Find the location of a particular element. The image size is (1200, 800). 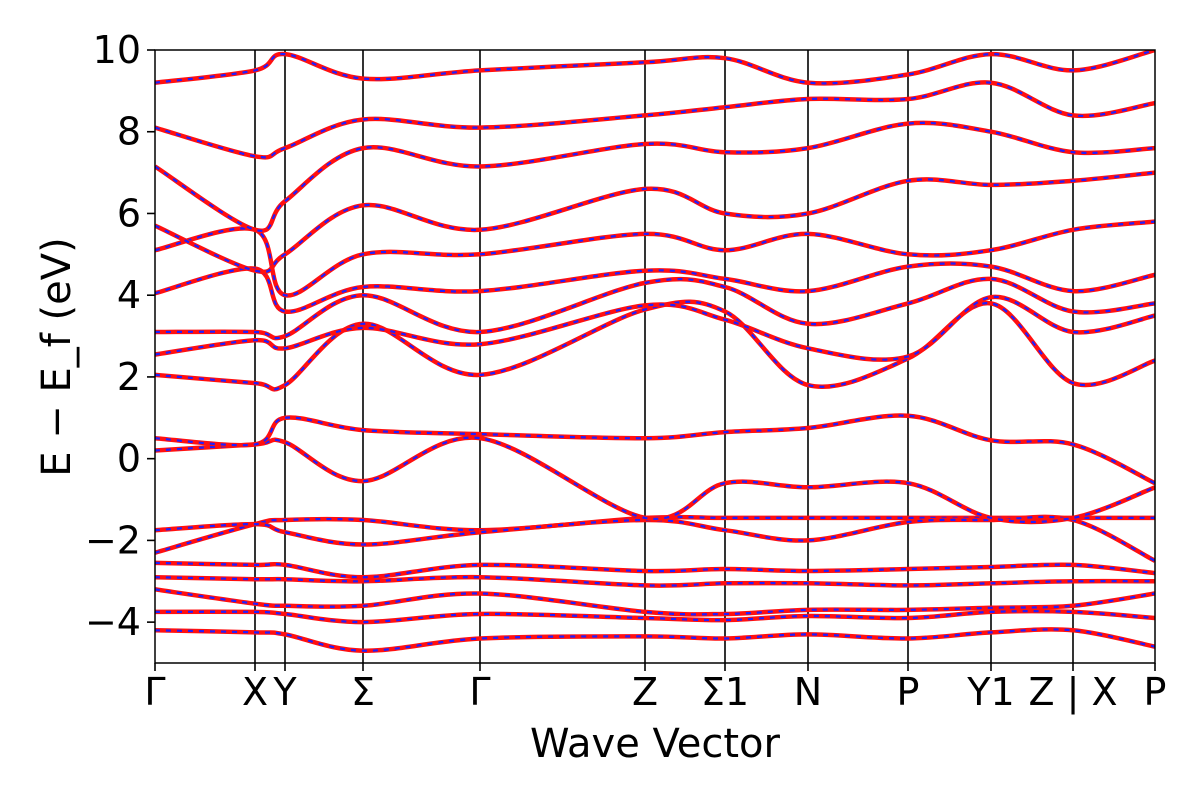

x-axis-ticks: Γ X Y Σ Γ Z Σ1 N P Y1 Z | X P is located at coordinates (655, 689).